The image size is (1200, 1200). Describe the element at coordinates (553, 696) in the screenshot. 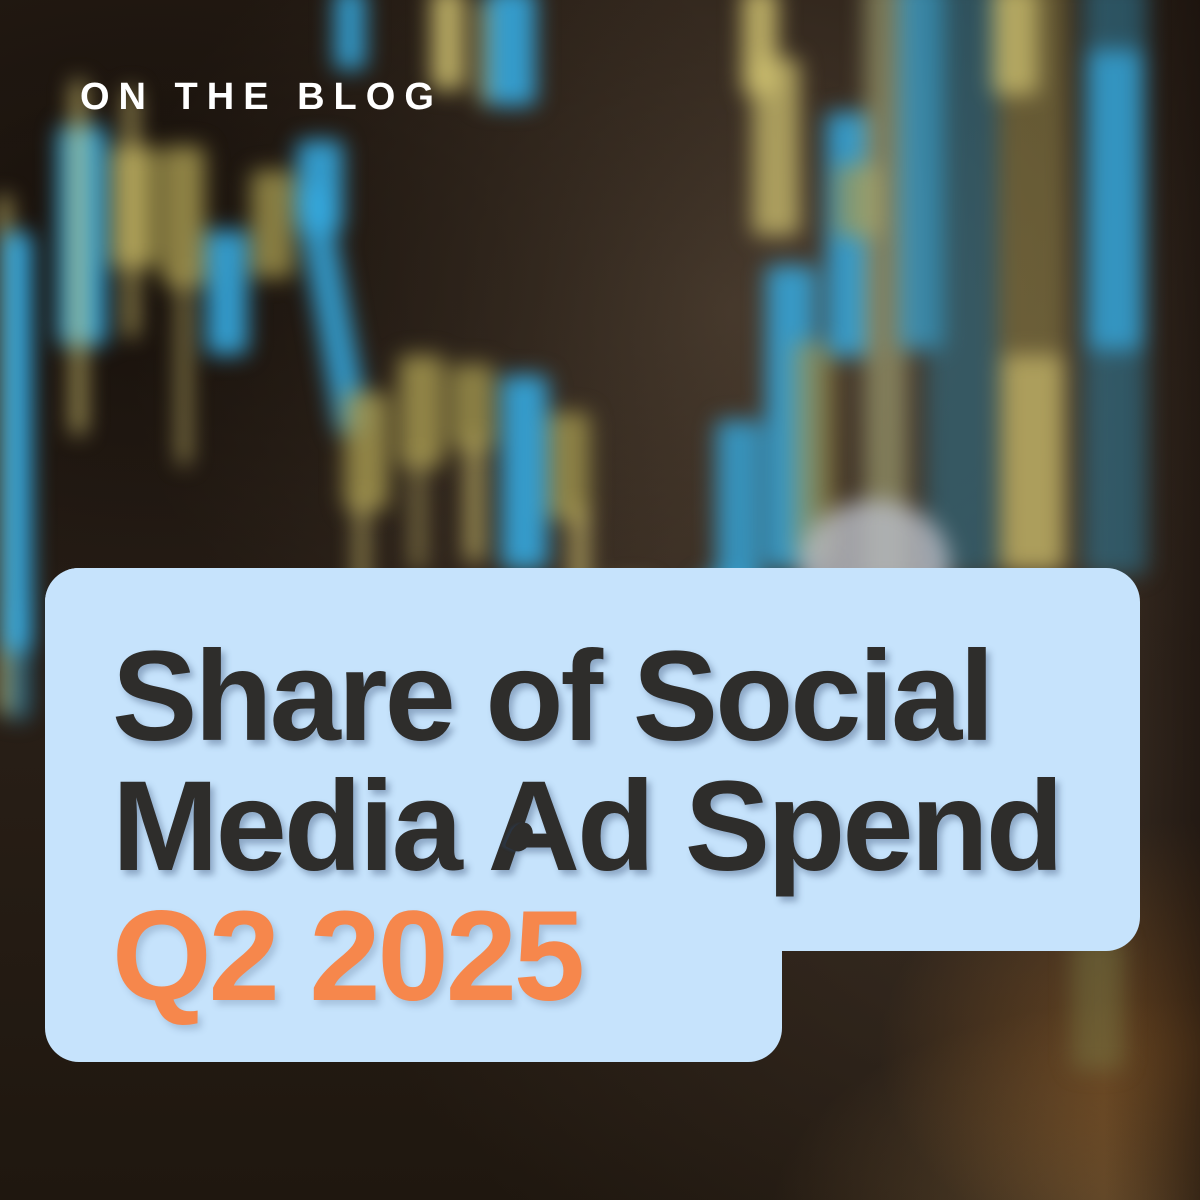

I see `card-title-line1: Share of Social` at that location.